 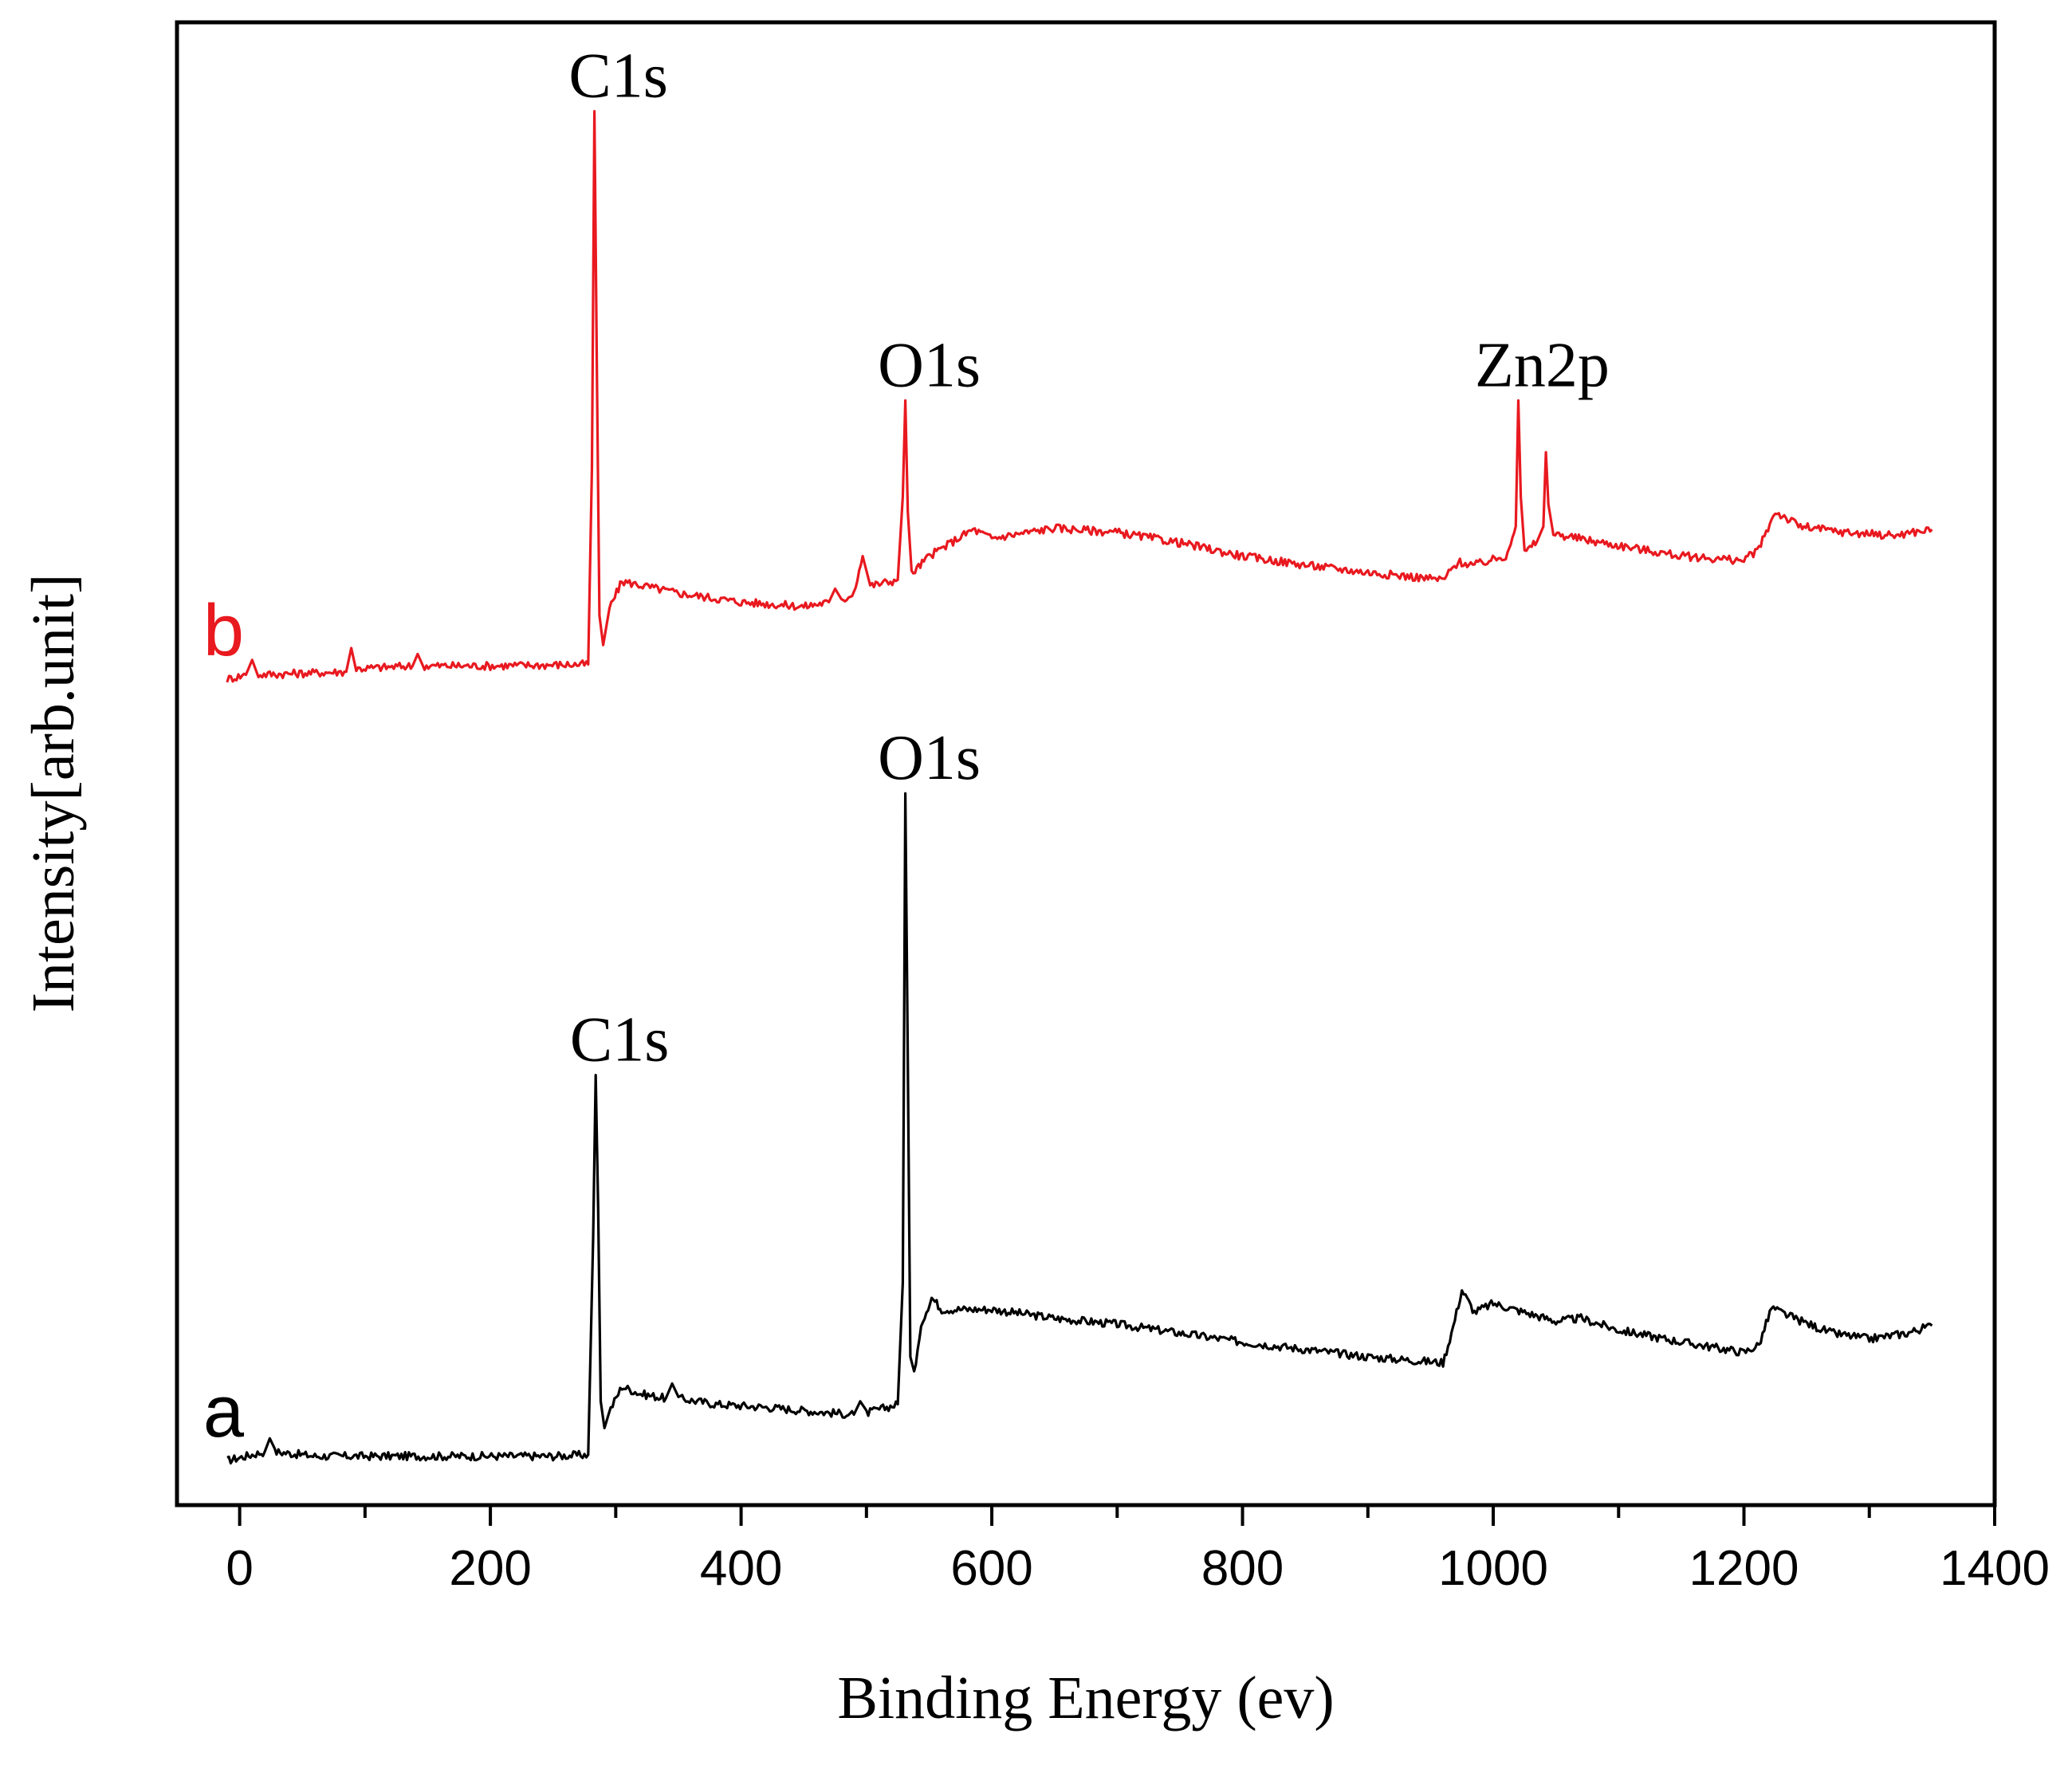 What do you see at coordinates (1138, 1568) in the screenshot?
I see `x-axis-tick-labels: 0 200 400 600 800 1000 1200 1400` at bounding box center [1138, 1568].